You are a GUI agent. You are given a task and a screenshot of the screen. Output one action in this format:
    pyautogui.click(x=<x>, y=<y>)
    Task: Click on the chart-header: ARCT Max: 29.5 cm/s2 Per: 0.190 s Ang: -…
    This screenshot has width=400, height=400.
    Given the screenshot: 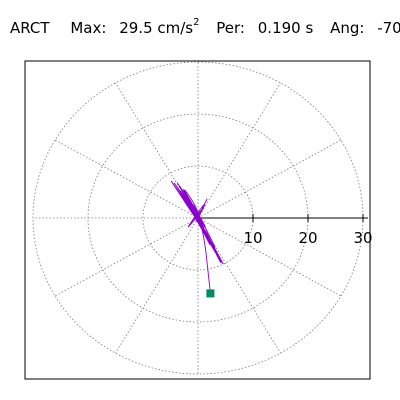 What is the action you would take?
    pyautogui.click(x=205, y=28)
    